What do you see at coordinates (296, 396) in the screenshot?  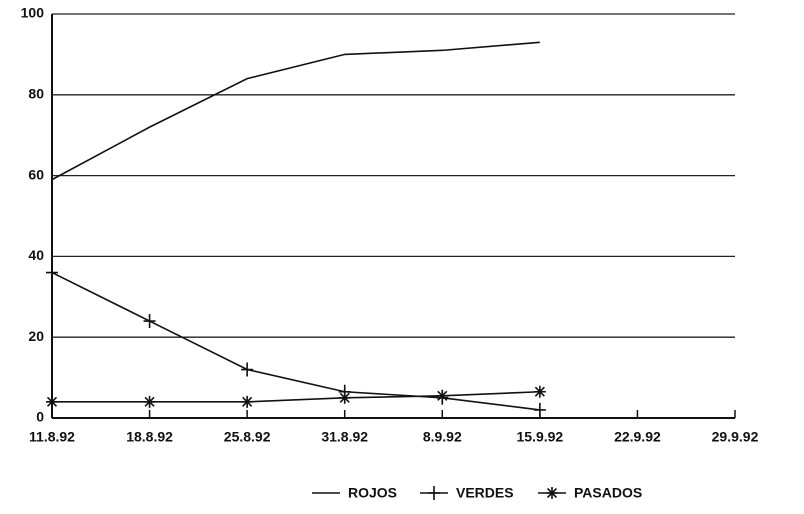 I see `series-line` at bounding box center [296, 396].